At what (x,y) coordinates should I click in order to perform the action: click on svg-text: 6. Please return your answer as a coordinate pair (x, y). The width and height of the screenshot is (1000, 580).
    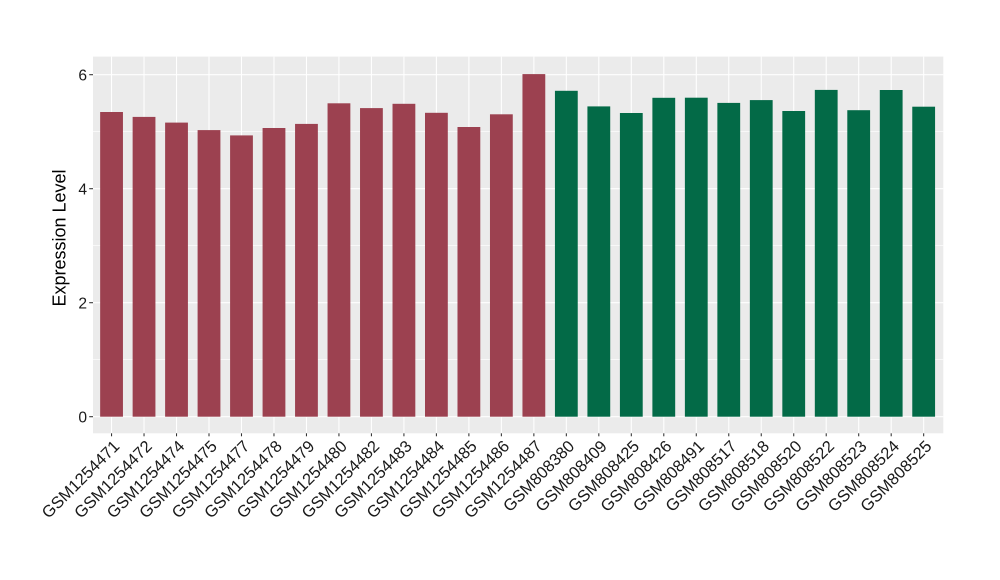
    Looking at the image, I should click on (82, 75).